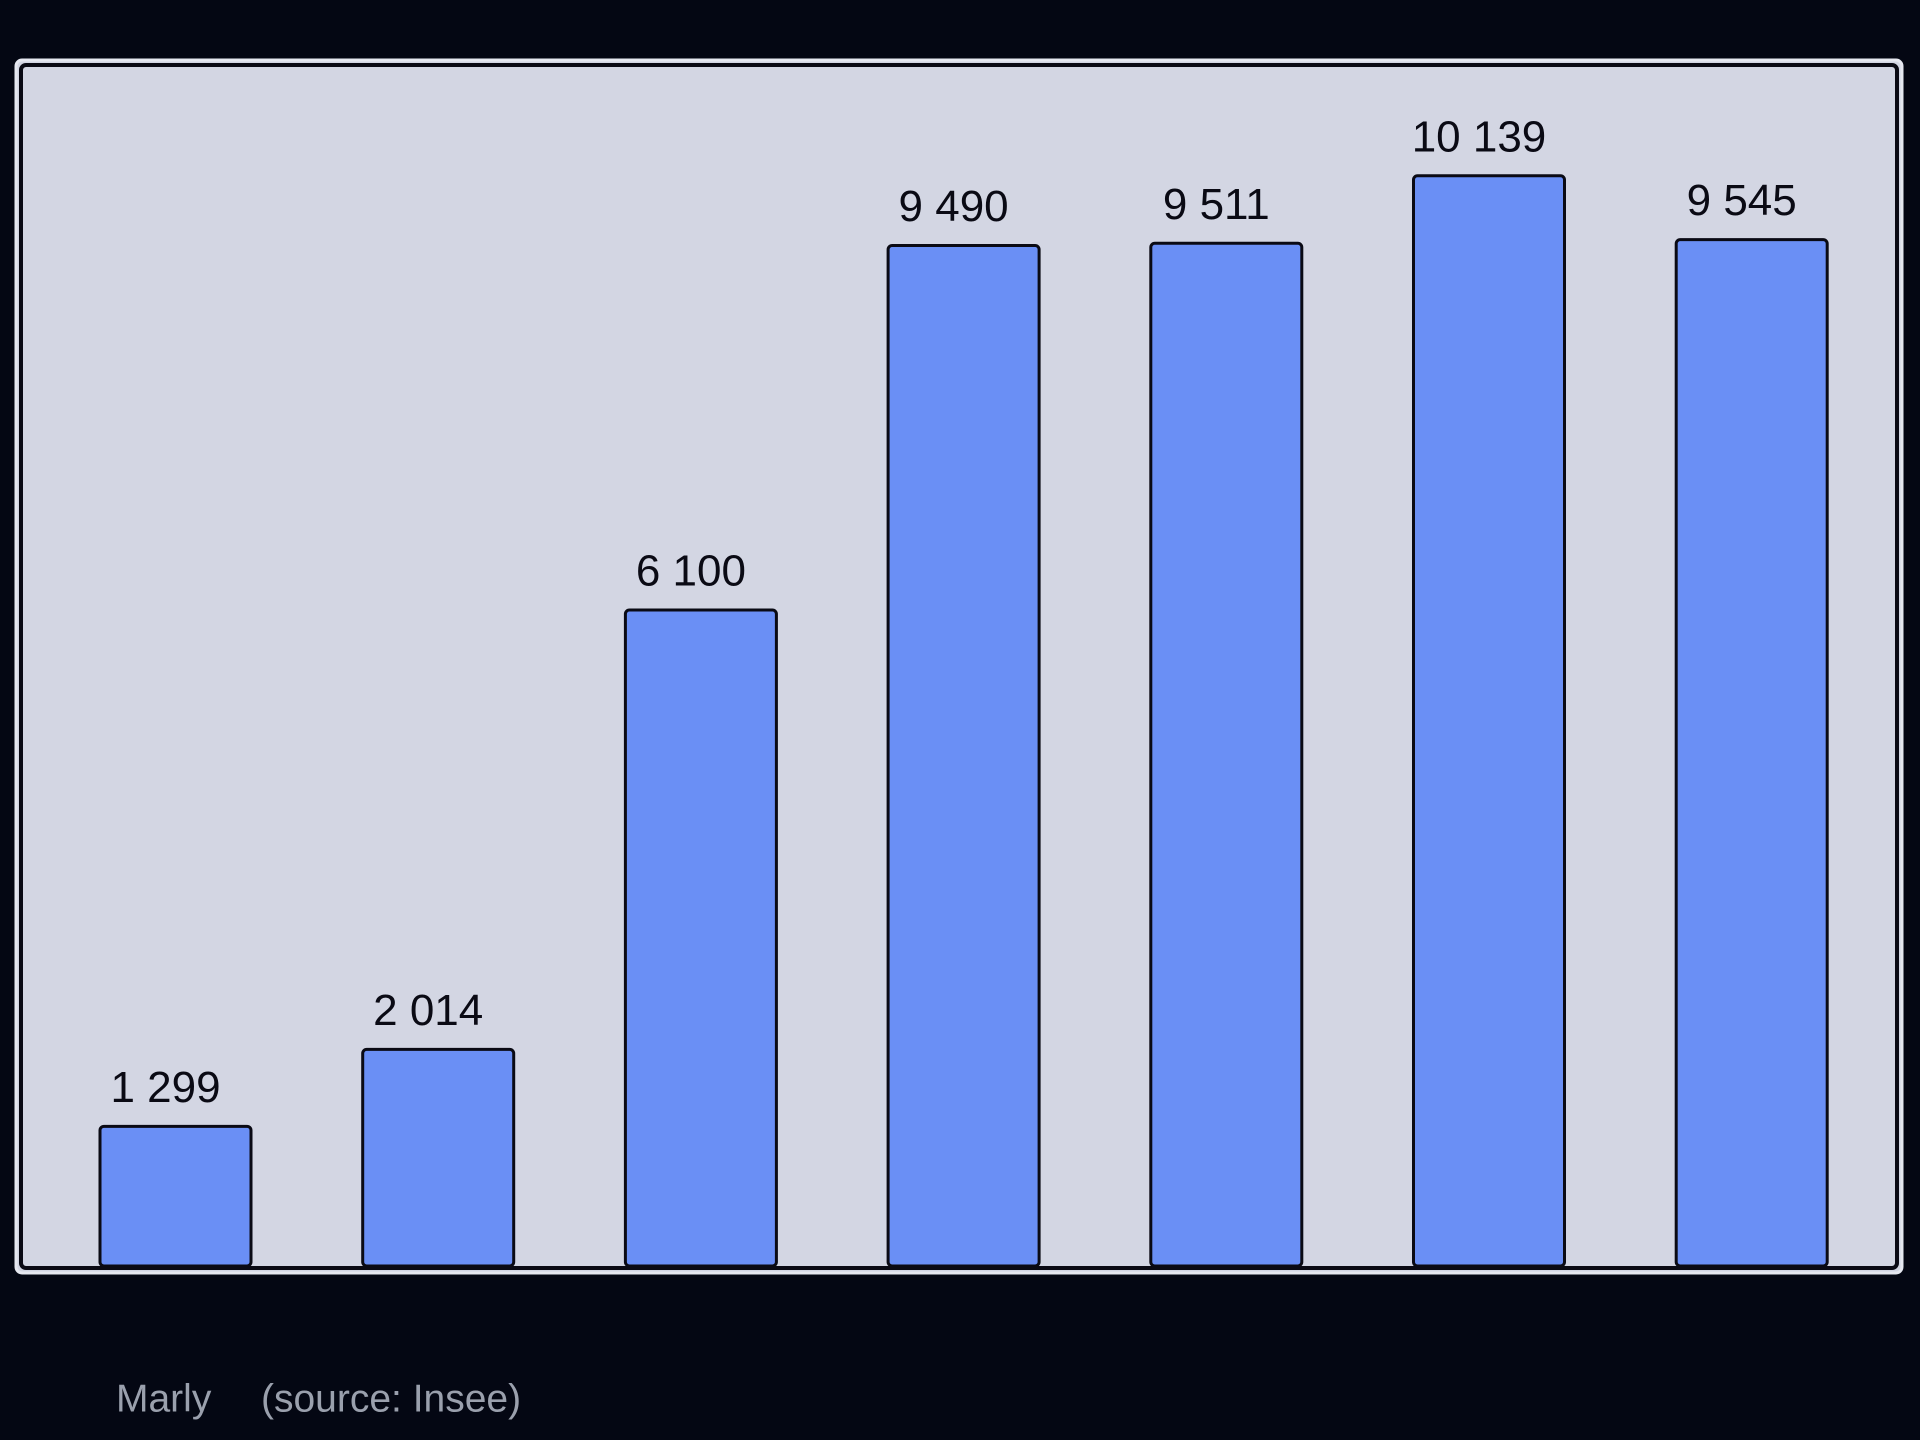  Describe the element at coordinates (954, 206) in the screenshot. I see `value-label: 9 490` at that location.